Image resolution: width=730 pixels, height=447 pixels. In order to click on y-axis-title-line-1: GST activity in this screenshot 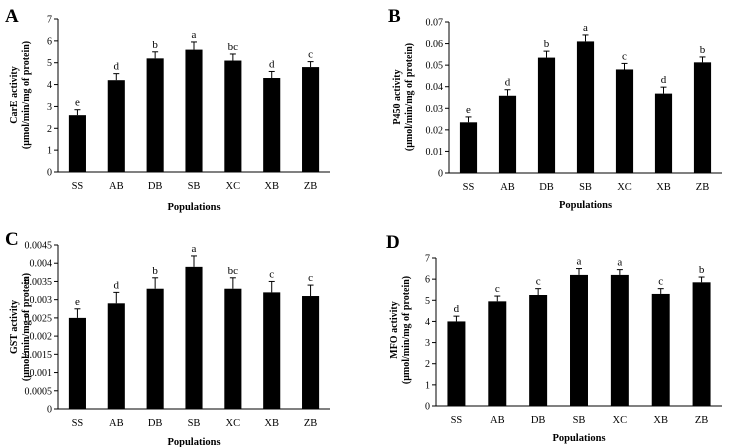, I will do `click(14, 327)`.